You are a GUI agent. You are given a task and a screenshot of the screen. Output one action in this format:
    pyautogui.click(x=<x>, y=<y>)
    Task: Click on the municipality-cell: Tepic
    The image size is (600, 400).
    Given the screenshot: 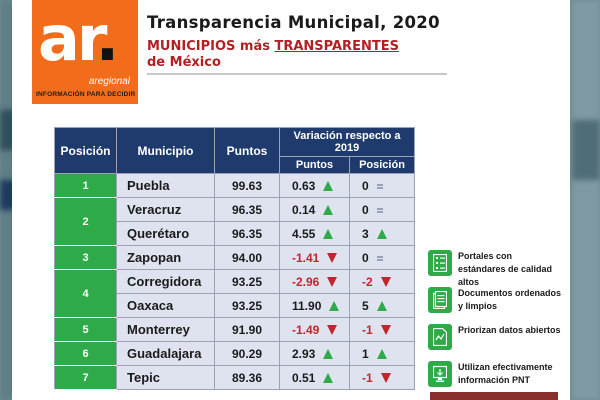 What is the action you would take?
    pyautogui.click(x=165, y=377)
    